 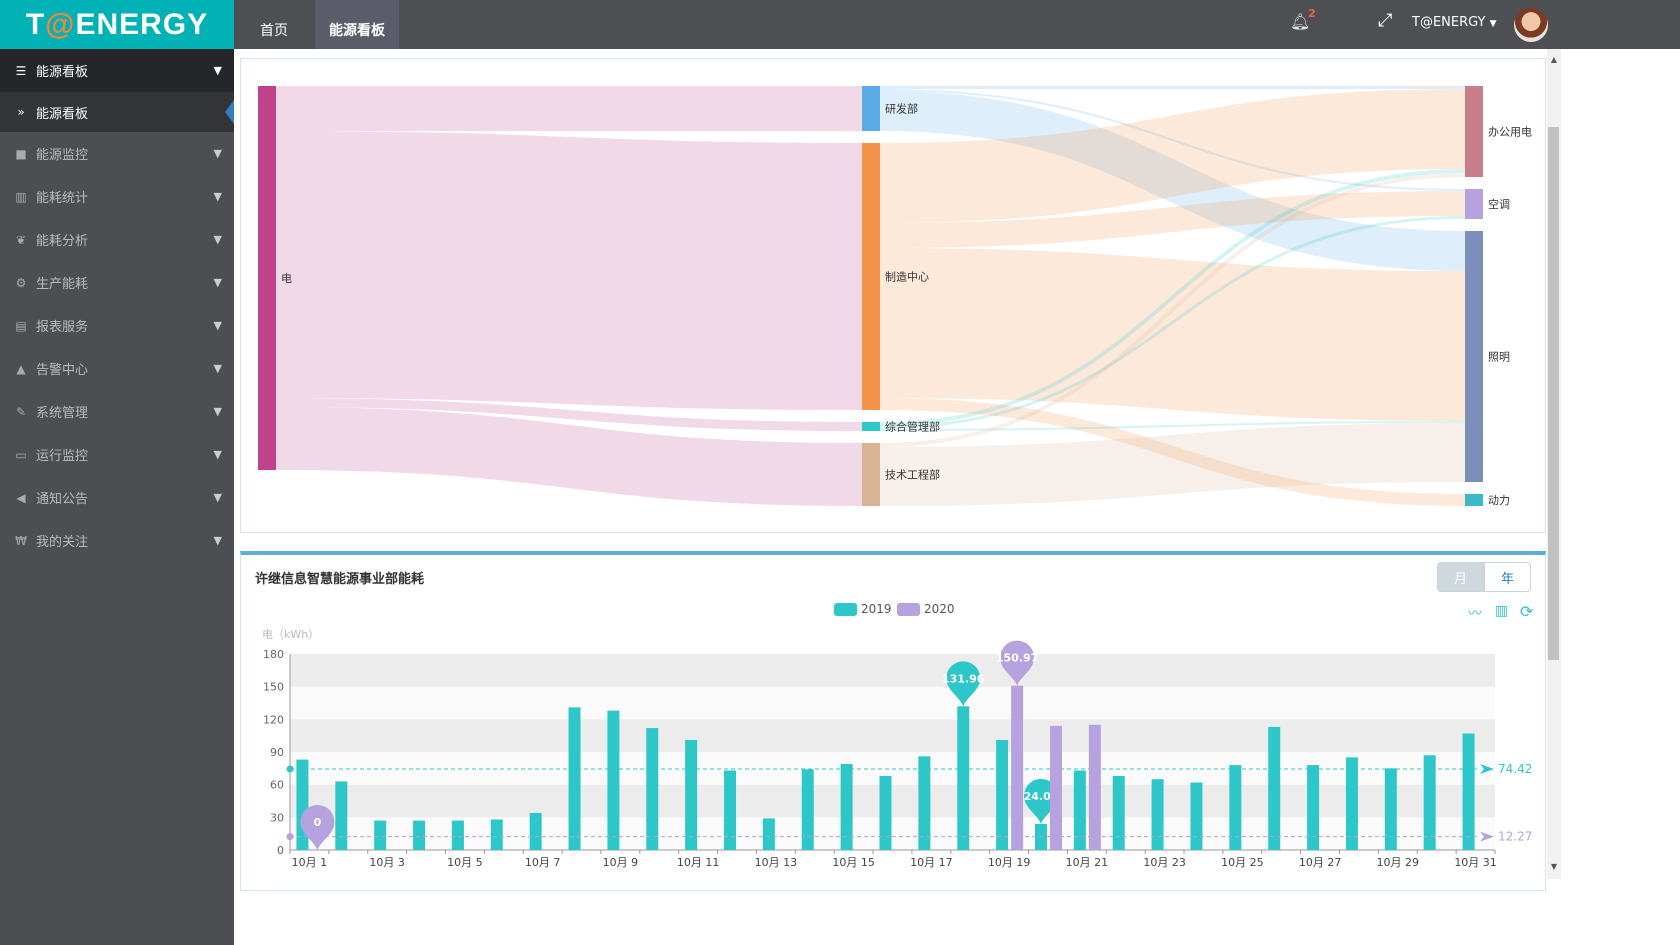 What do you see at coordinates (1300, 21) in the screenshot?
I see `bell-icon: 🔔︎` at bounding box center [1300, 21].